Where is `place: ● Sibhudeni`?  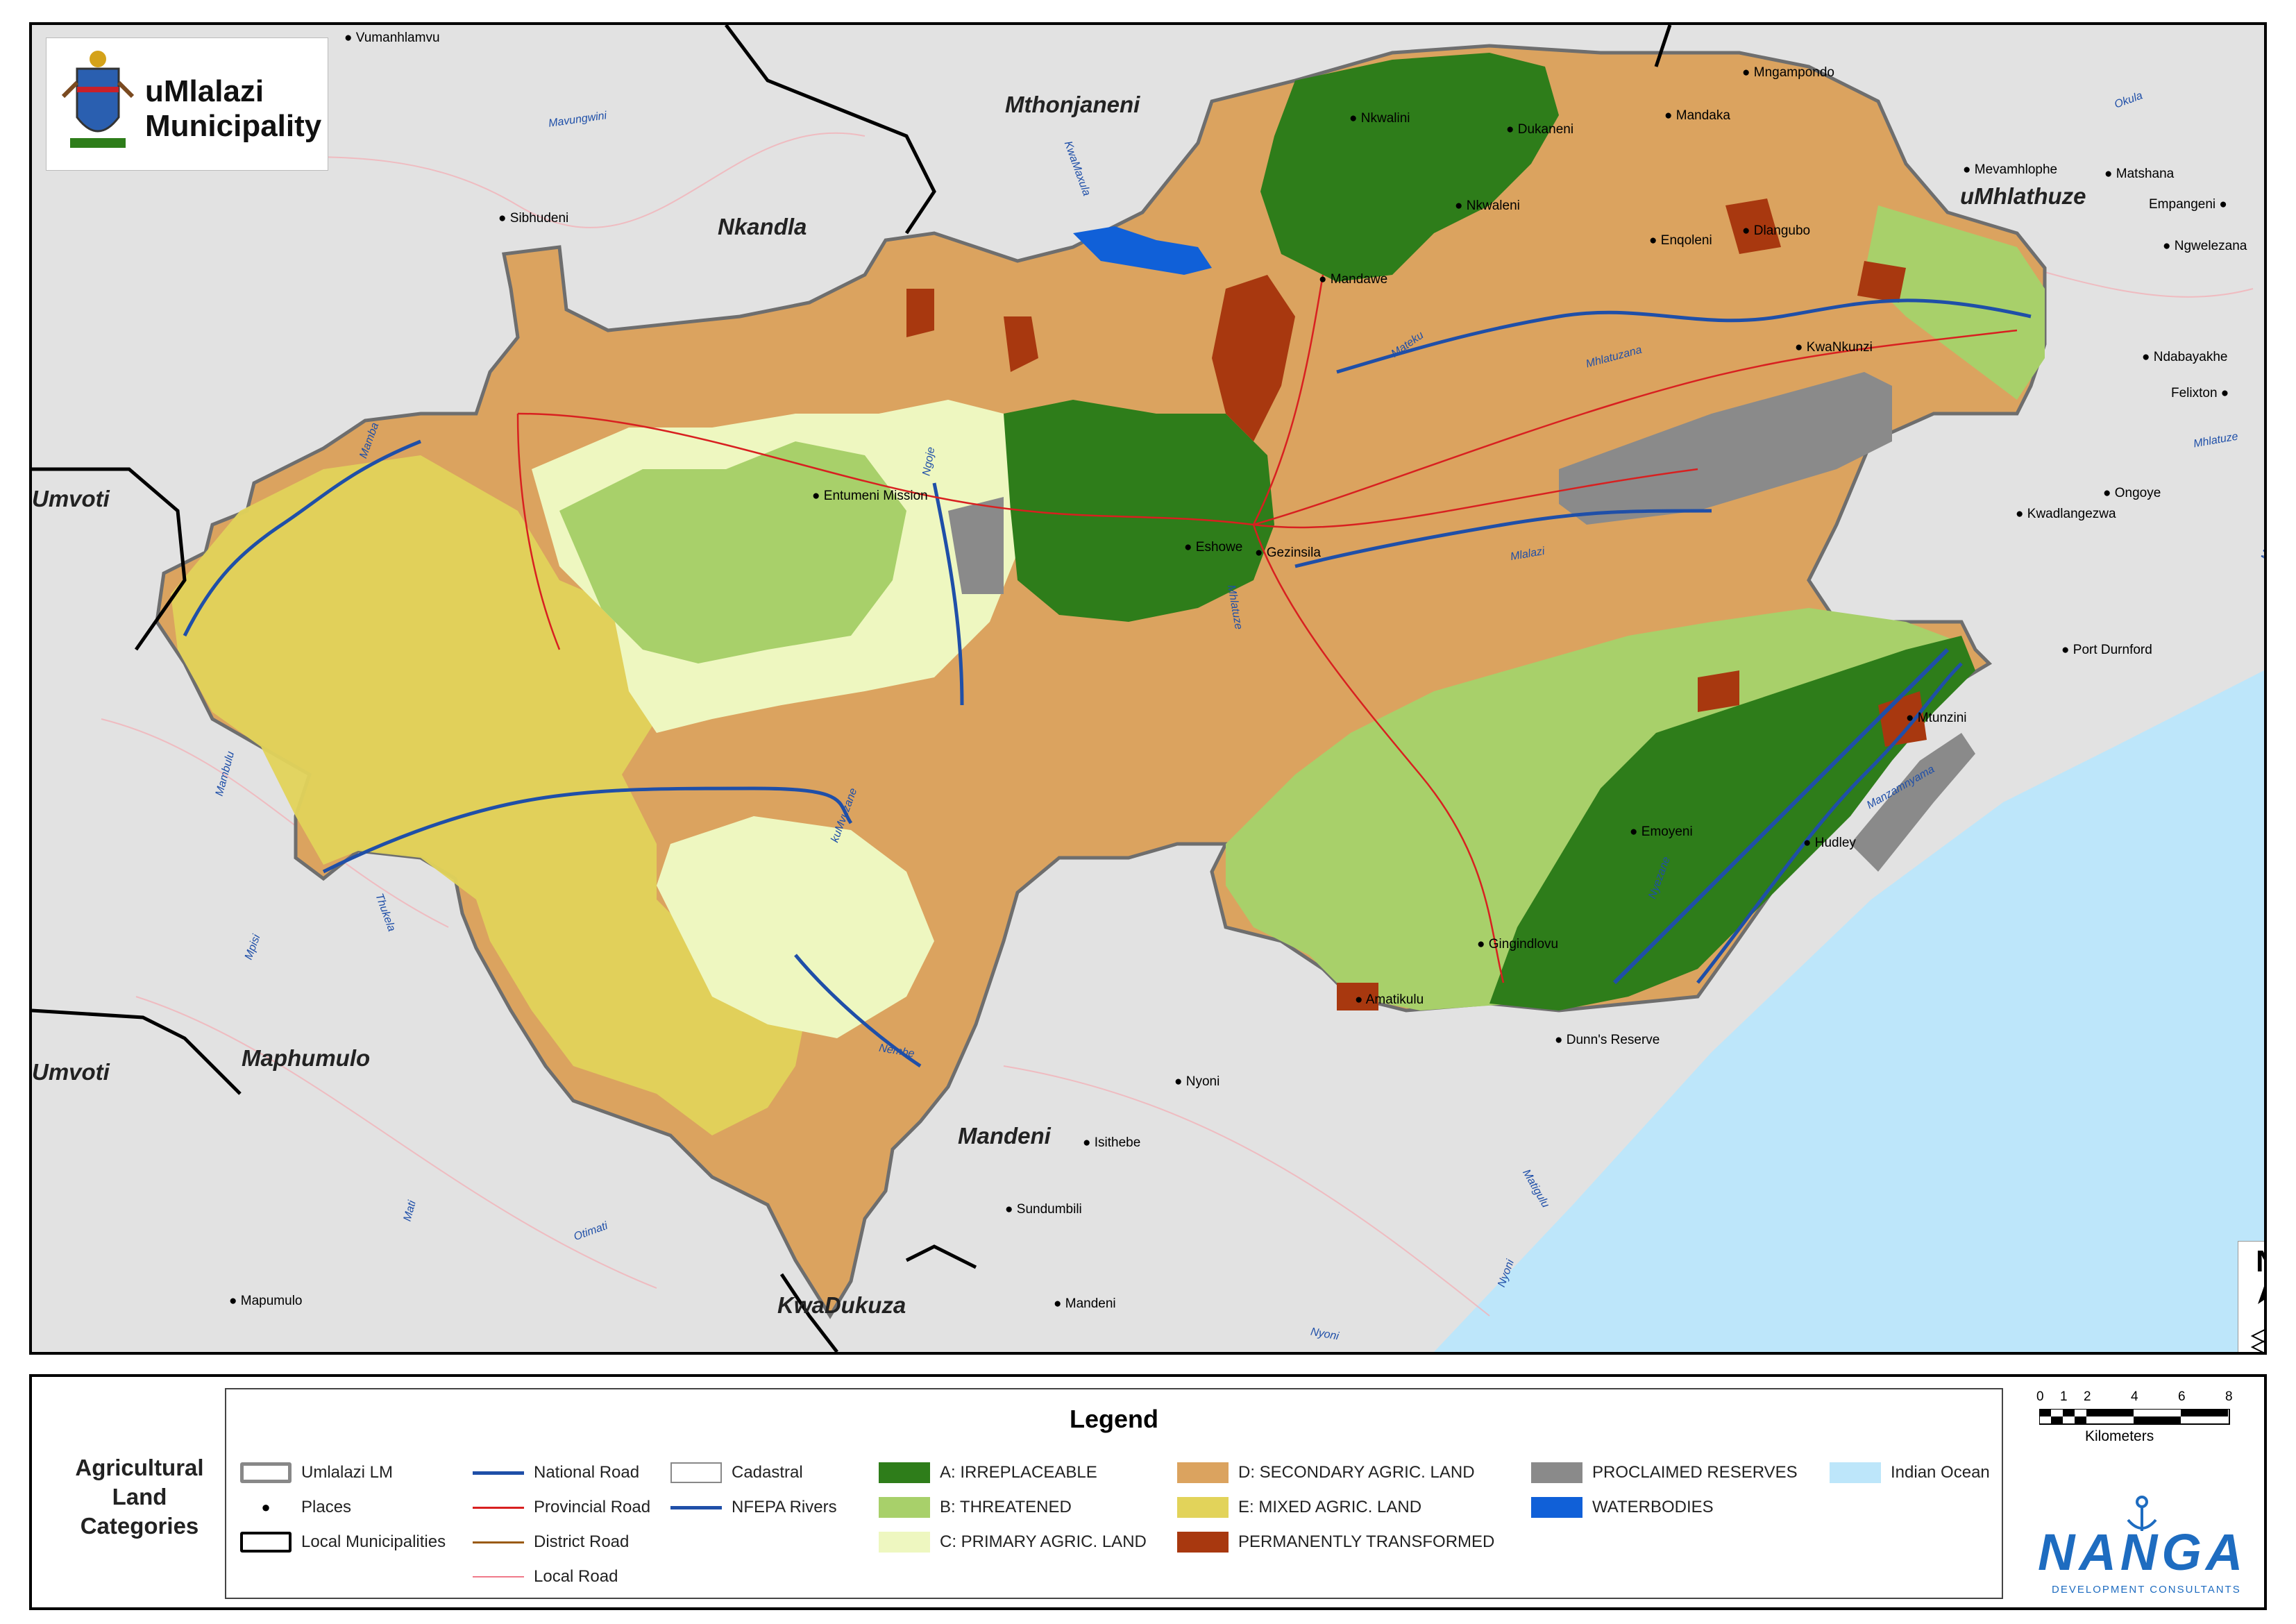
place: ● Sibhudeni is located at coordinates (534, 218).